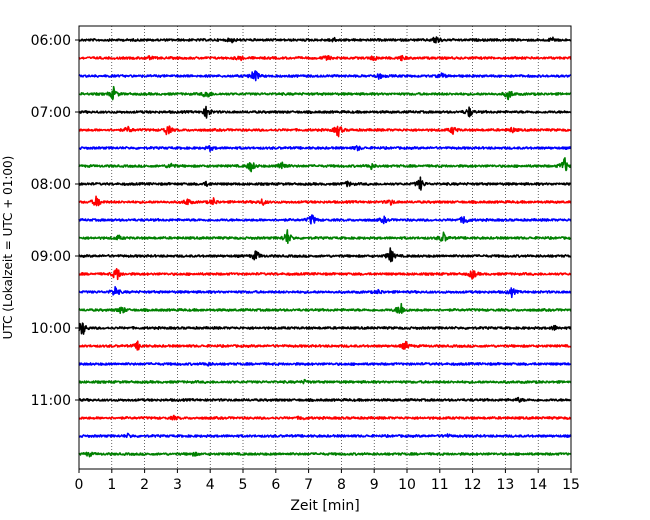 The width and height of the screenshot is (650, 520). What do you see at coordinates (55, 221) in the screenshot?
I see `y-axis-ticks: 06:00 07:00 08:00 09:00 10:00 11:00` at bounding box center [55, 221].